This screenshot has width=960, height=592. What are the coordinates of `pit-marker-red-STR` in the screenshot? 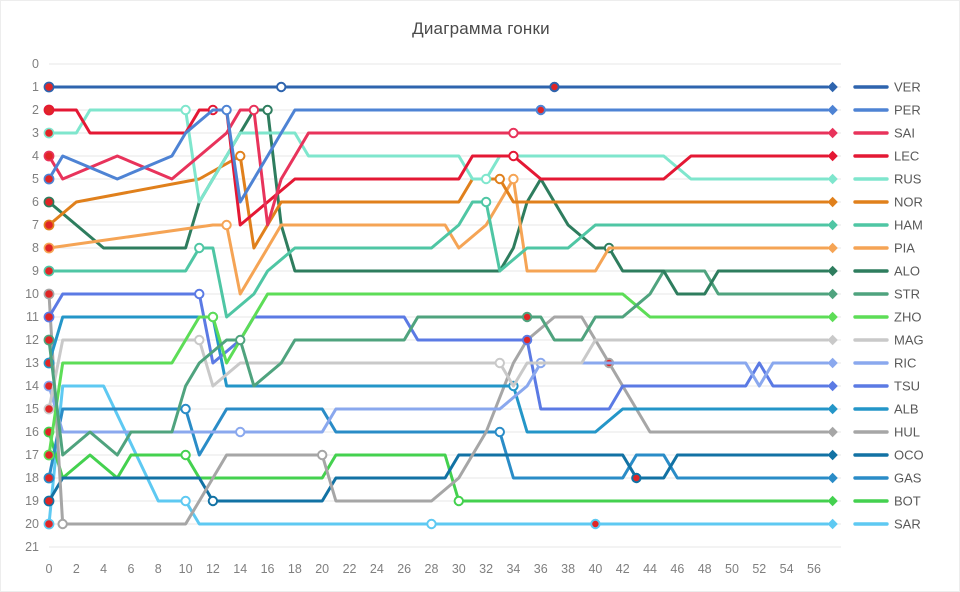 It's located at (527, 317).